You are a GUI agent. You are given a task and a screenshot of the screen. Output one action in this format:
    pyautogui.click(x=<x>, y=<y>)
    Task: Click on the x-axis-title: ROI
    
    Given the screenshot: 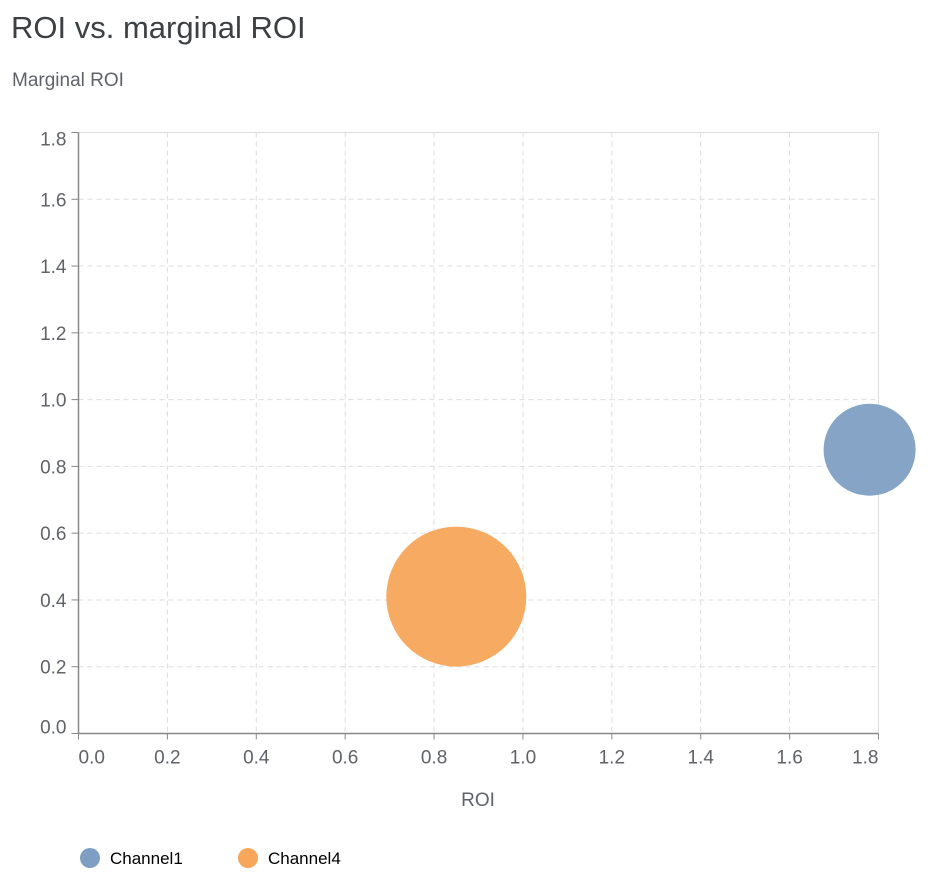 What is the action you would take?
    pyautogui.click(x=478, y=800)
    